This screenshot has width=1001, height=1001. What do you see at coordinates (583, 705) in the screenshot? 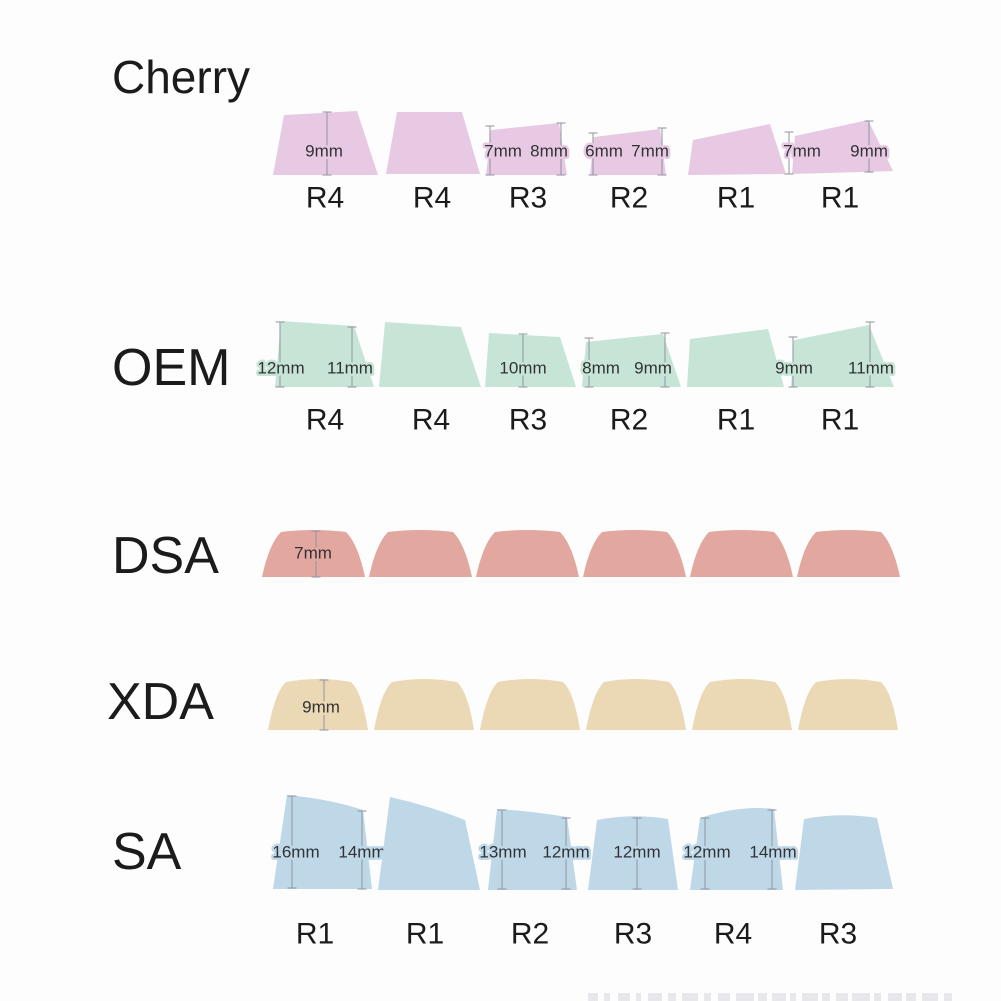
I see `profile-row-xda: 9mm` at bounding box center [583, 705].